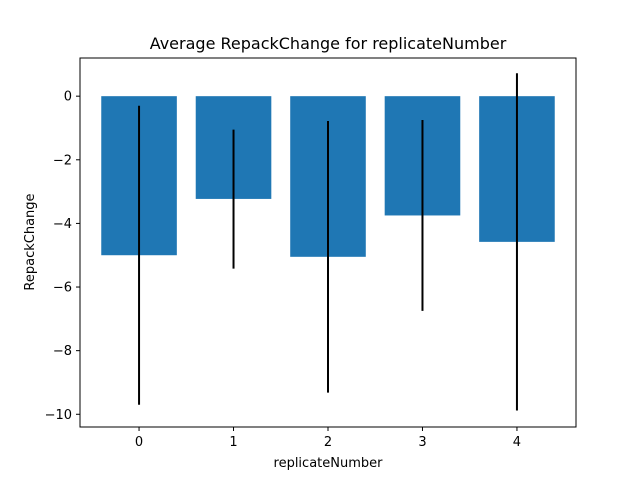 The height and width of the screenshot is (480, 640). Describe the element at coordinates (422, 442) in the screenshot. I see `x-tick-label: 3` at that location.